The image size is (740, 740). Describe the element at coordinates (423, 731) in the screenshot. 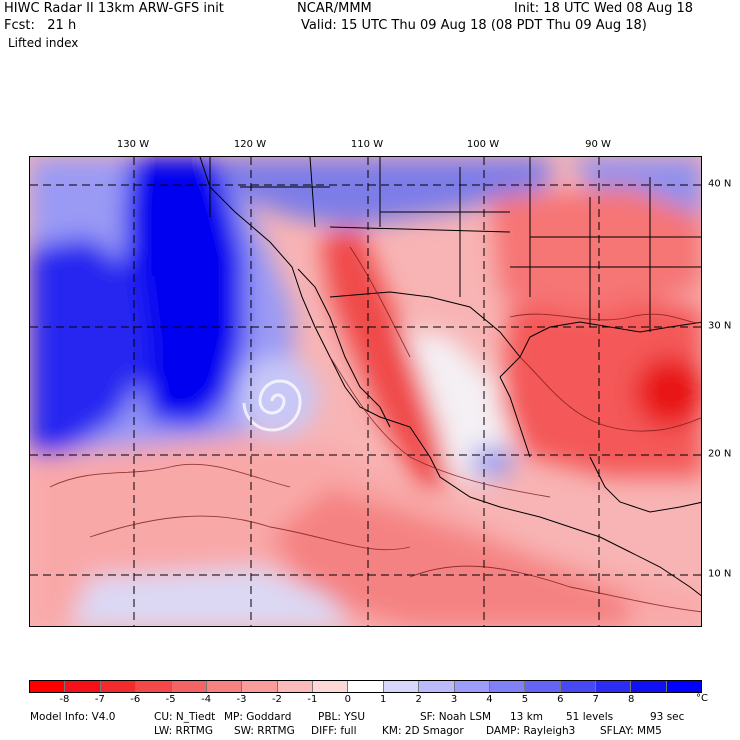

I see `footer-km: KM: 2D Smagor` at that location.